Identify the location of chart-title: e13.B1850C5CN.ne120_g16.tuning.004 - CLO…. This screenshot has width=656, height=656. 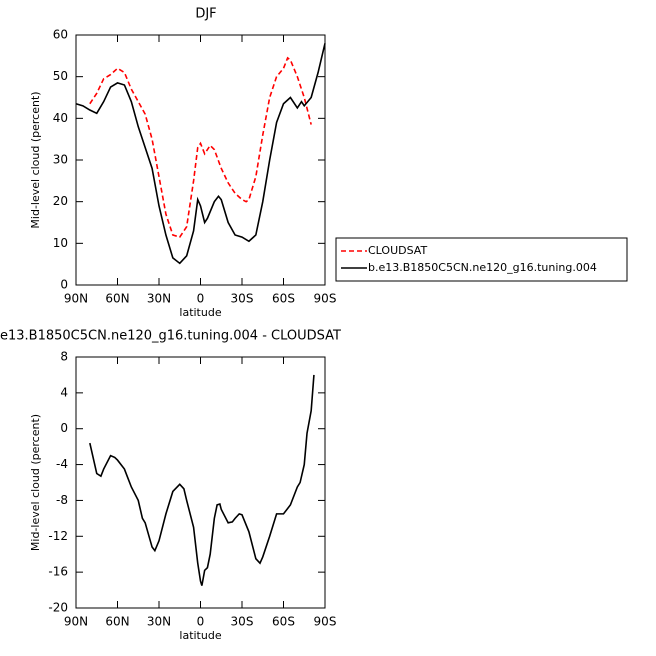
(170, 336).